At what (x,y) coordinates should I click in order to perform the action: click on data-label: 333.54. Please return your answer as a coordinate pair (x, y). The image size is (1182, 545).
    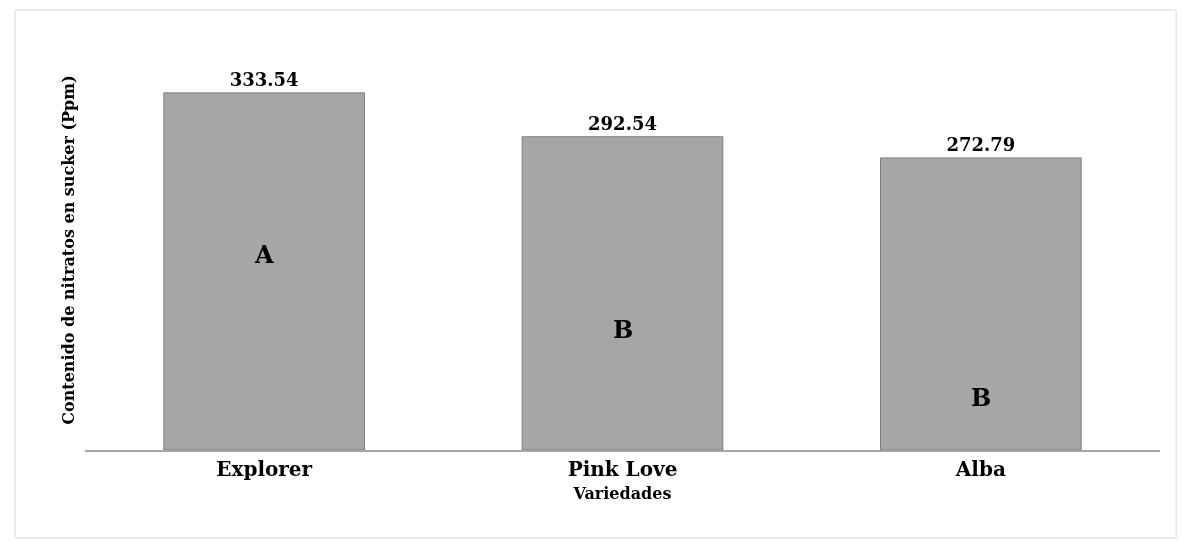
    Looking at the image, I should click on (264, 79).